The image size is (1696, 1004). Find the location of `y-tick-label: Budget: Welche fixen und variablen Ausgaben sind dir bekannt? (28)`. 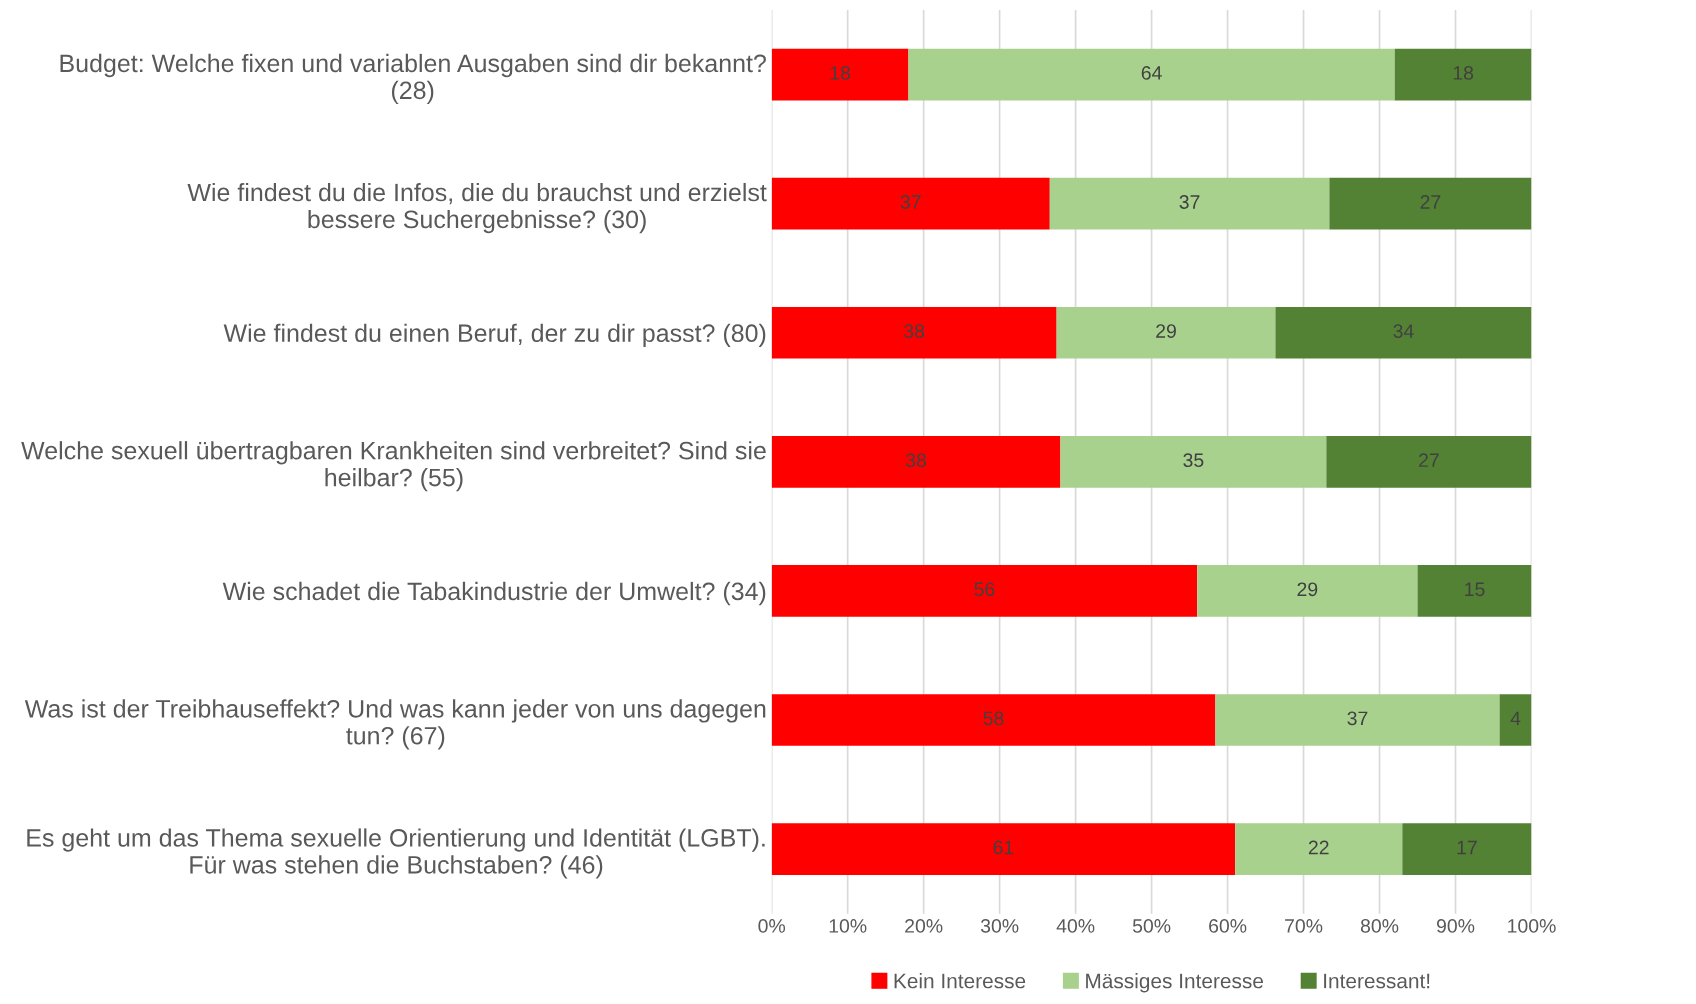

y-tick-label: Budget: Welche fixen und variablen Ausgaben sind dir bekannt? (28) is located at coordinates (413, 79).